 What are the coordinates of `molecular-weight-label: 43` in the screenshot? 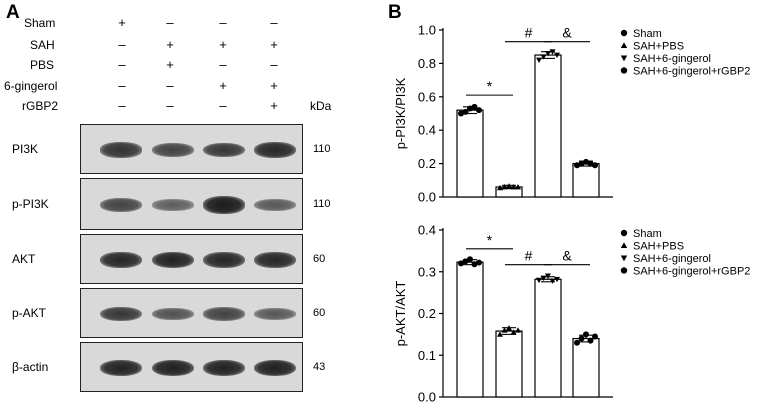 It's located at (319, 367).